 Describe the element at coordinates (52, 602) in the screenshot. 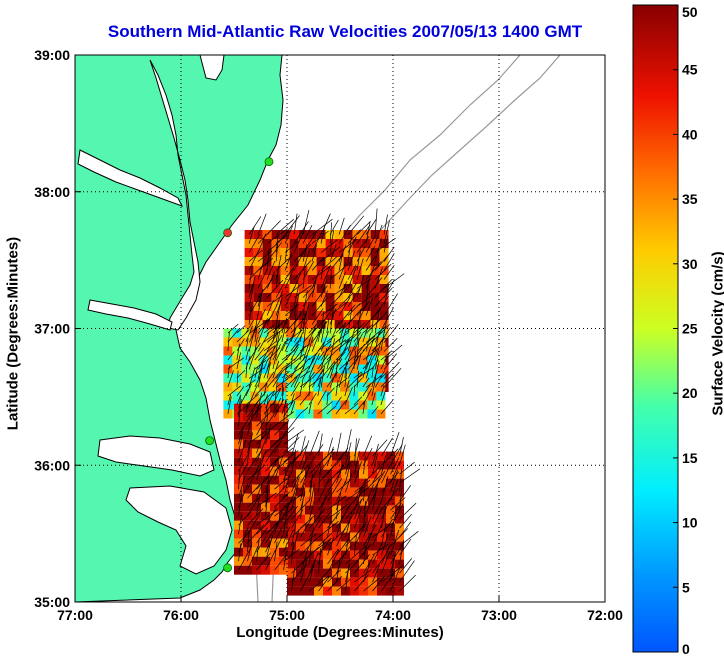

I see `y-tick-label: 35:00` at that location.